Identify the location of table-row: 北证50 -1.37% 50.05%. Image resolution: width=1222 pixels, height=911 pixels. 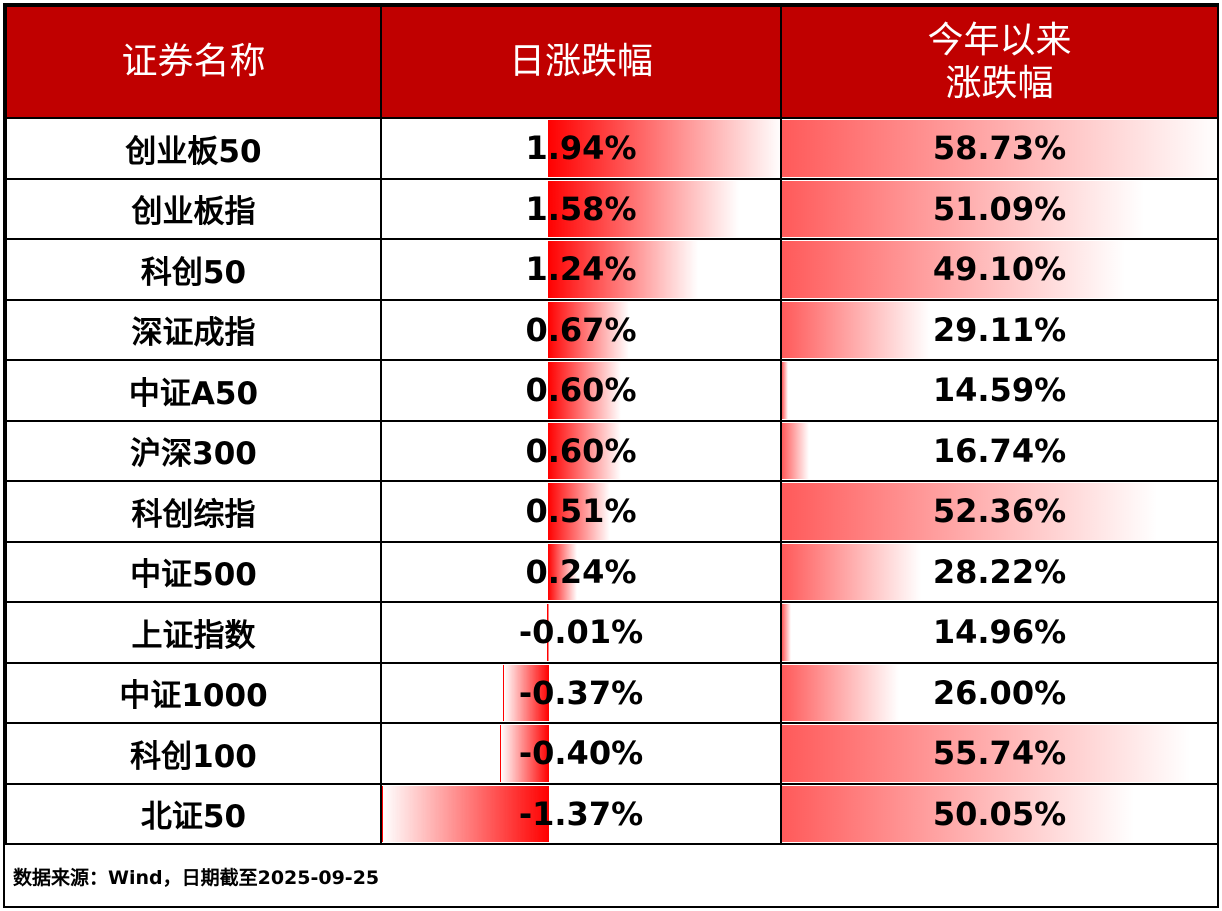
(612, 813).